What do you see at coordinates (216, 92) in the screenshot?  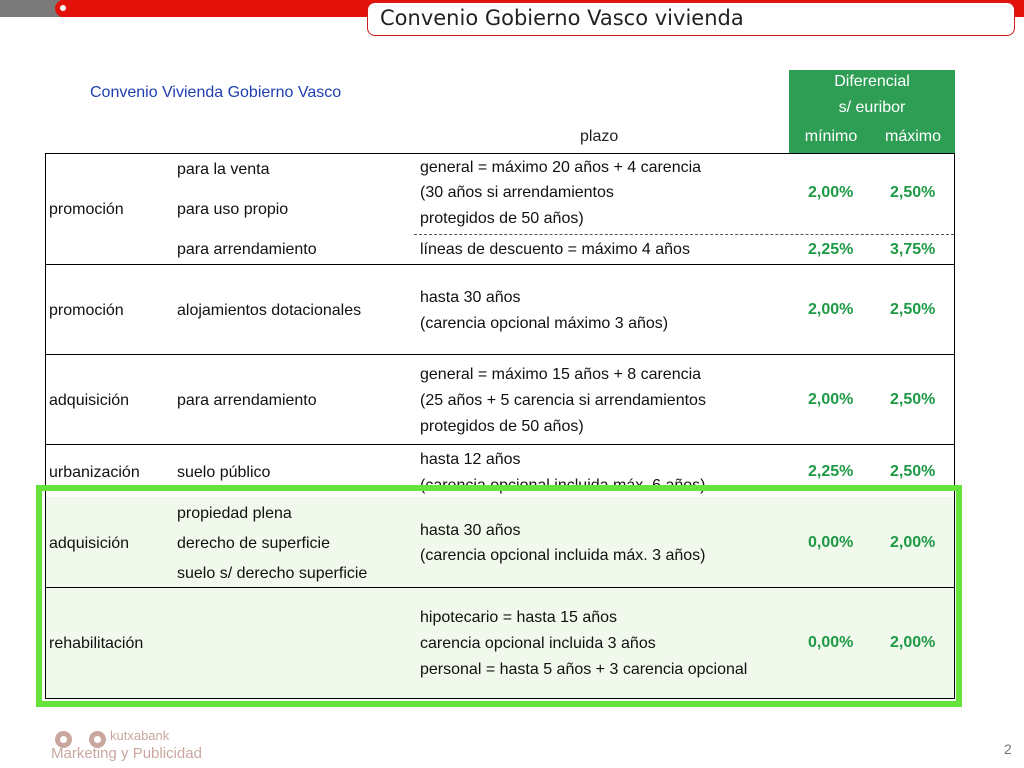 I see `table-title: Convenio Vivienda Gobierno Vasco` at bounding box center [216, 92].